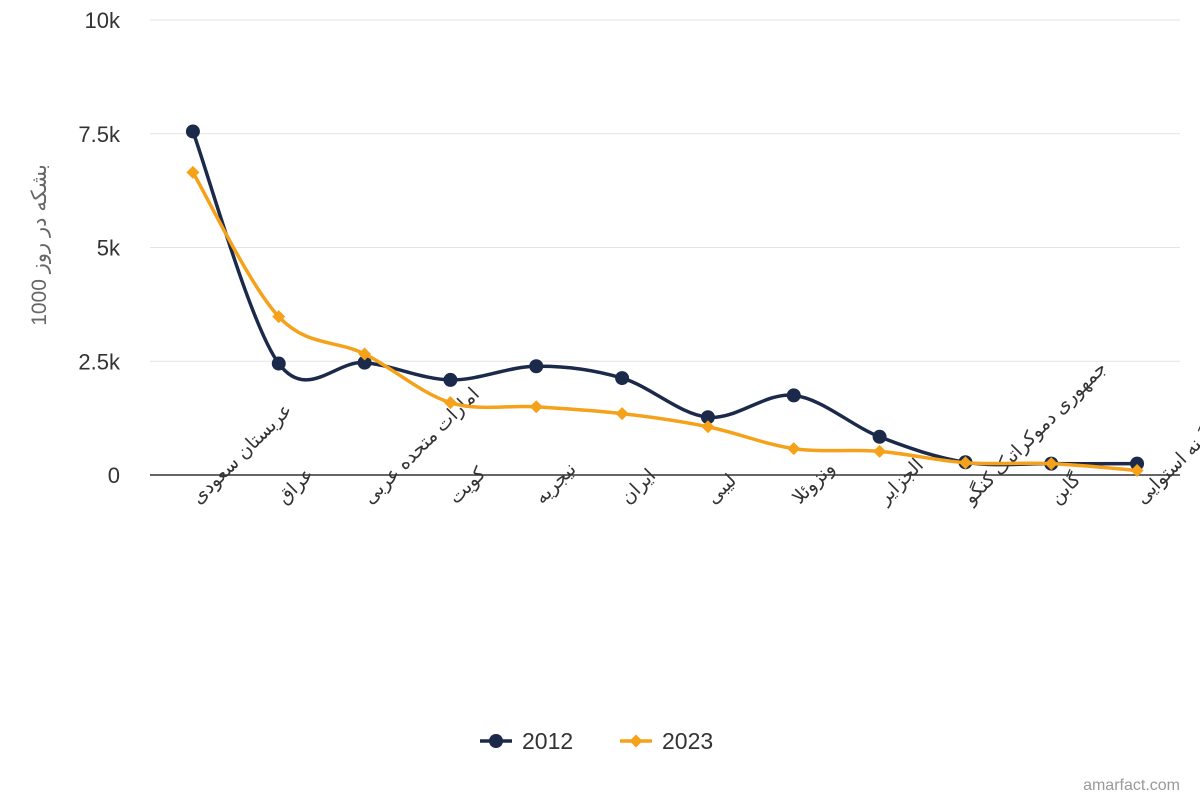 Image resolution: width=1200 pixels, height=800 pixels. Describe the element at coordinates (547, 741) in the screenshot. I see `legend-label: 2012` at that location.